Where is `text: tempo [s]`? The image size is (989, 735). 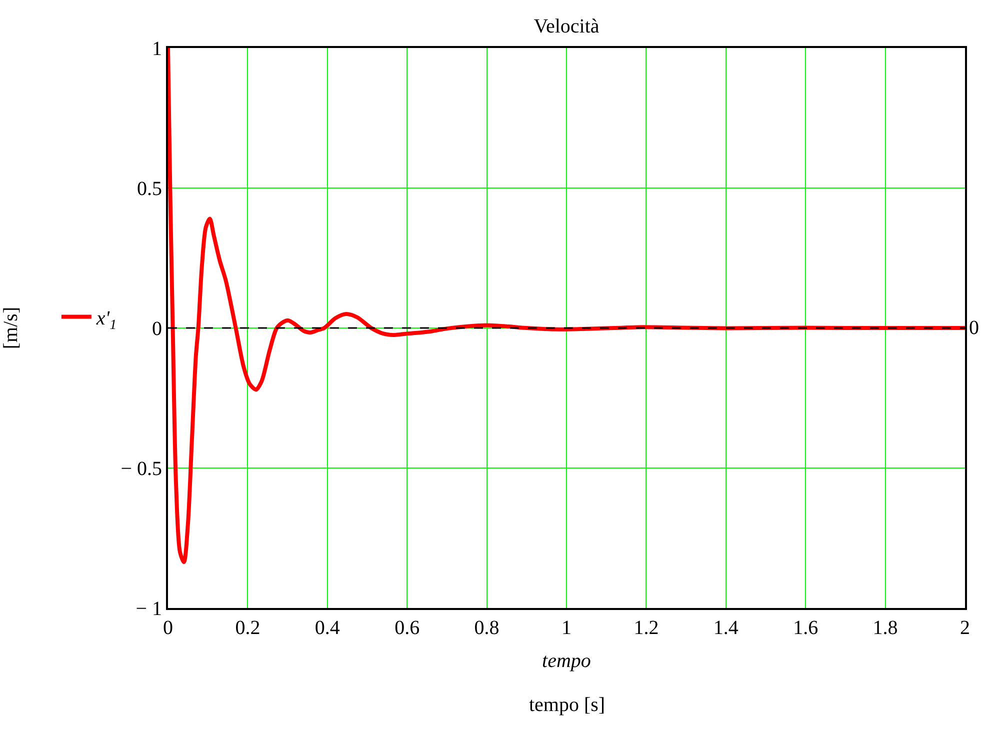
text: tempo [s] is located at coordinates (567, 705).